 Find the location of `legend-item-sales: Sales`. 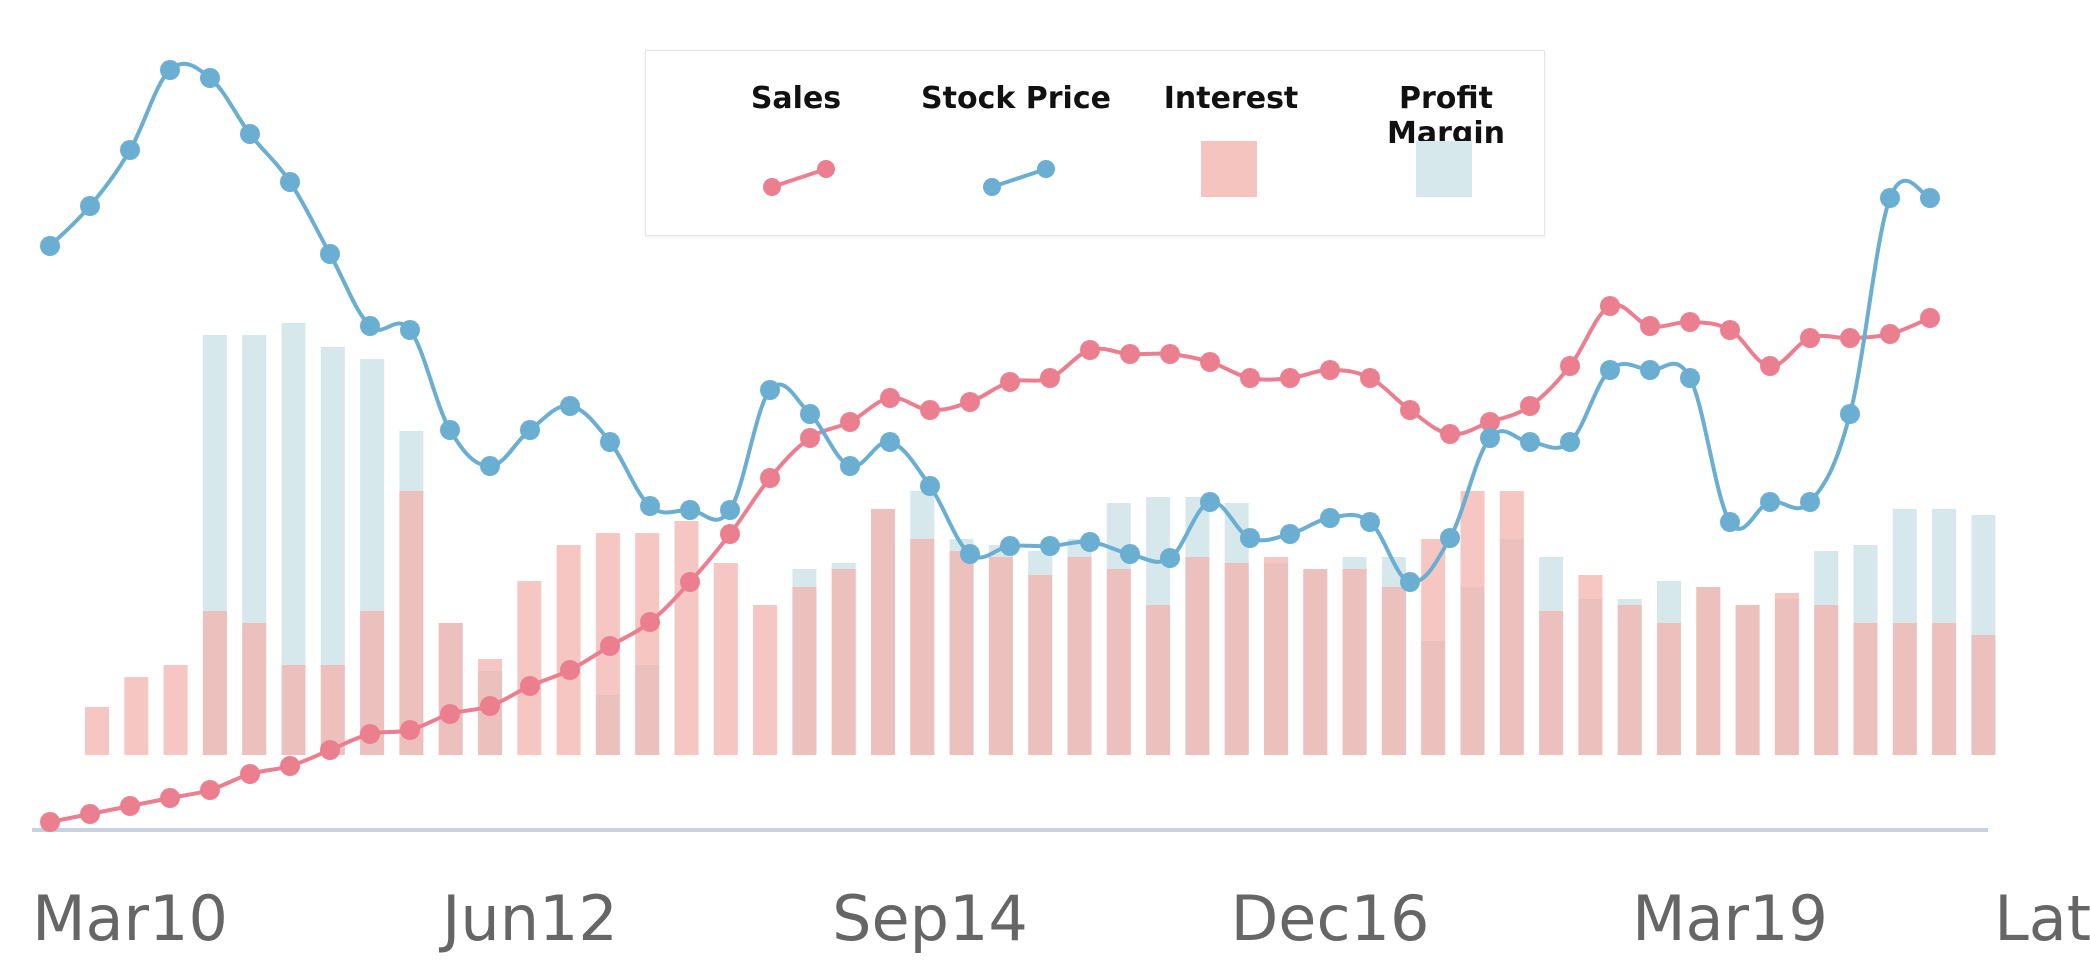

legend-item-sales: Sales is located at coordinates (796, 144).